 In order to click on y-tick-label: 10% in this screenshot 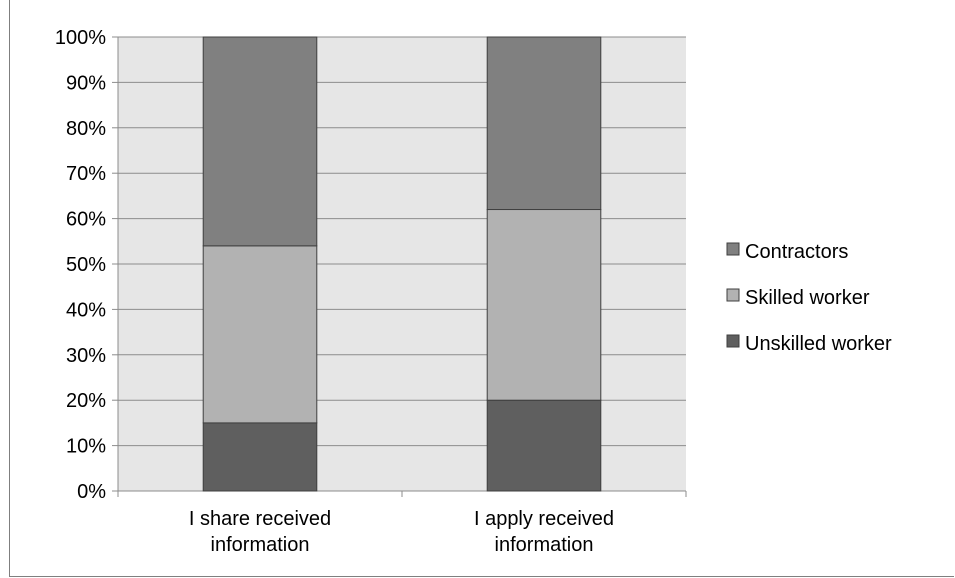, I will do `click(86, 447)`.